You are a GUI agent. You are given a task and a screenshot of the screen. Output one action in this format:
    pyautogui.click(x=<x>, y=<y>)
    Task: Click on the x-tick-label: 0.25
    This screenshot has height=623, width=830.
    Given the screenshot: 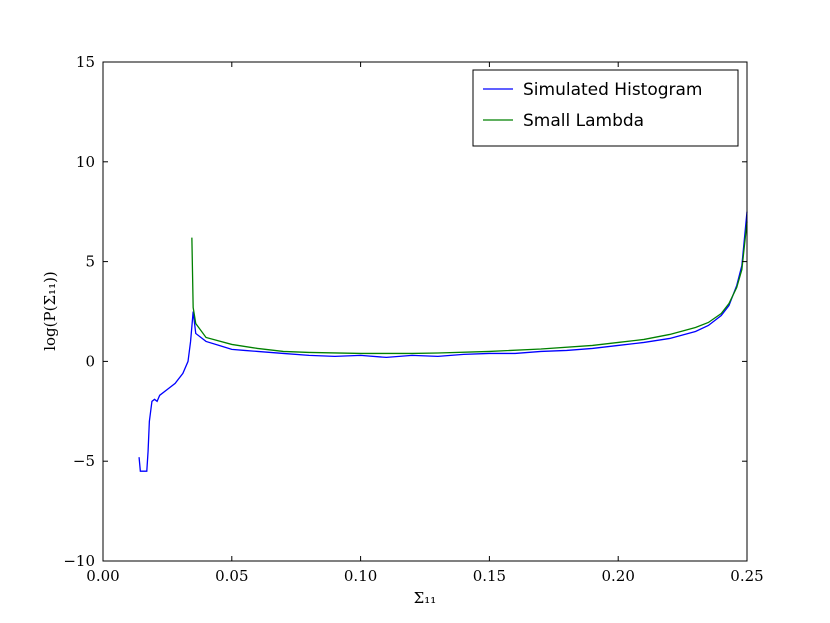 What is the action you would take?
    pyautogui.click(x=746, y=576)
    